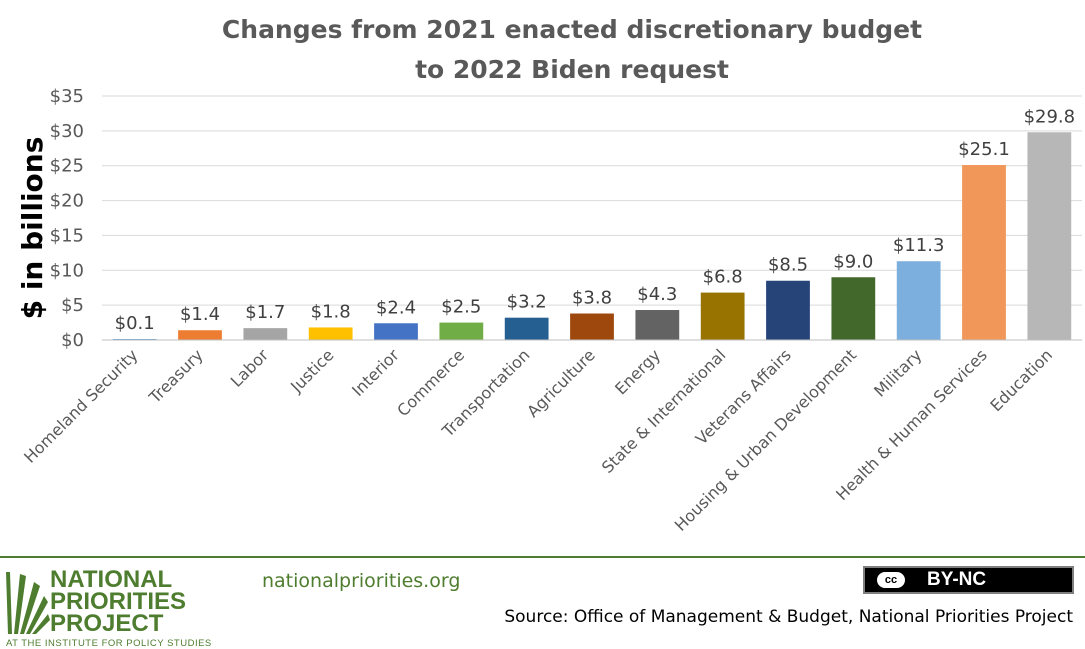 This screenshot has height=649, width=1085. What do you see at coordinates (67, 218) in the screenshot?
I see `y-tick-labels: $0 $5 $10 $15 $20 $25 $30 $35` at bounding box center [67, 218].